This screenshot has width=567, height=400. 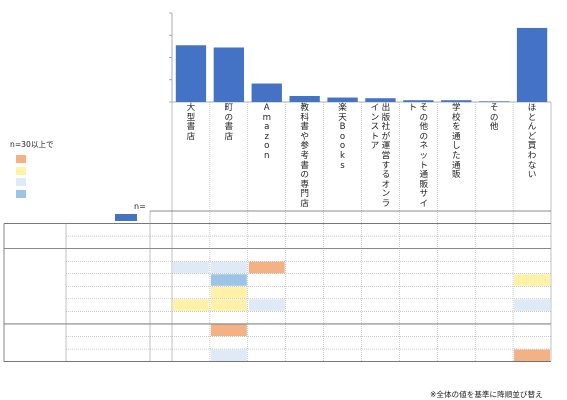 I want to click on footnote: ※全体の値を基準に降順並び替え, so click(x=486, y=394).